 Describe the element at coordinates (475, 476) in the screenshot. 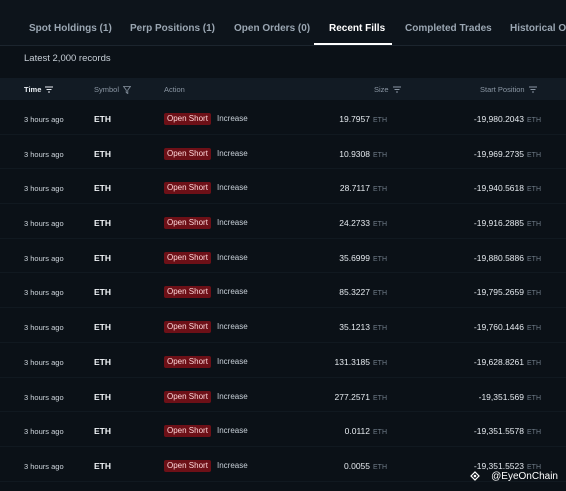

I see `eye-logo-icon` at that location.